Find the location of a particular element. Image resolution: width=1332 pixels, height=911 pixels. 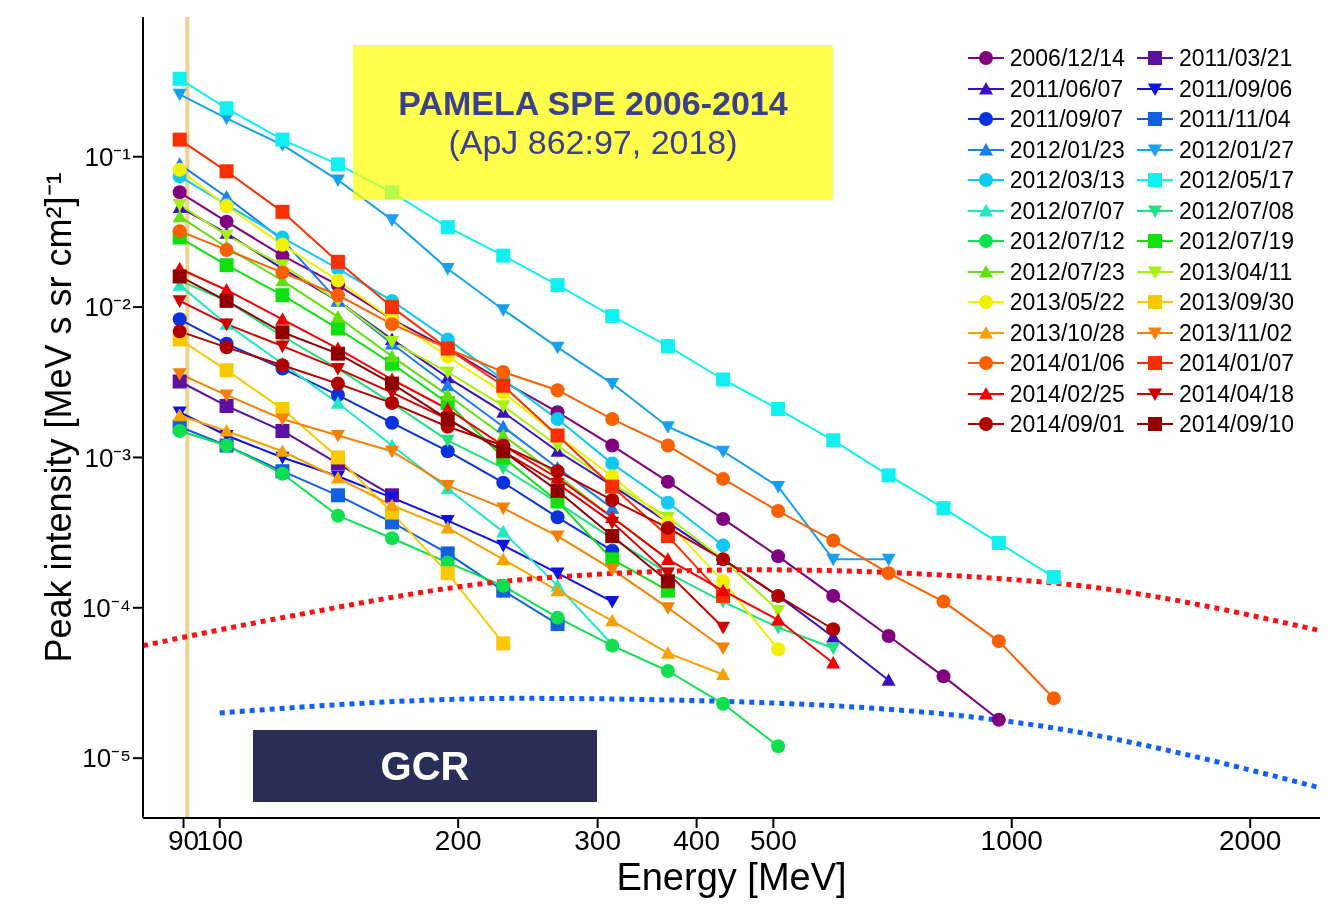

x-axis-title: Energy [MeV] is located at coordinates (731, 877).